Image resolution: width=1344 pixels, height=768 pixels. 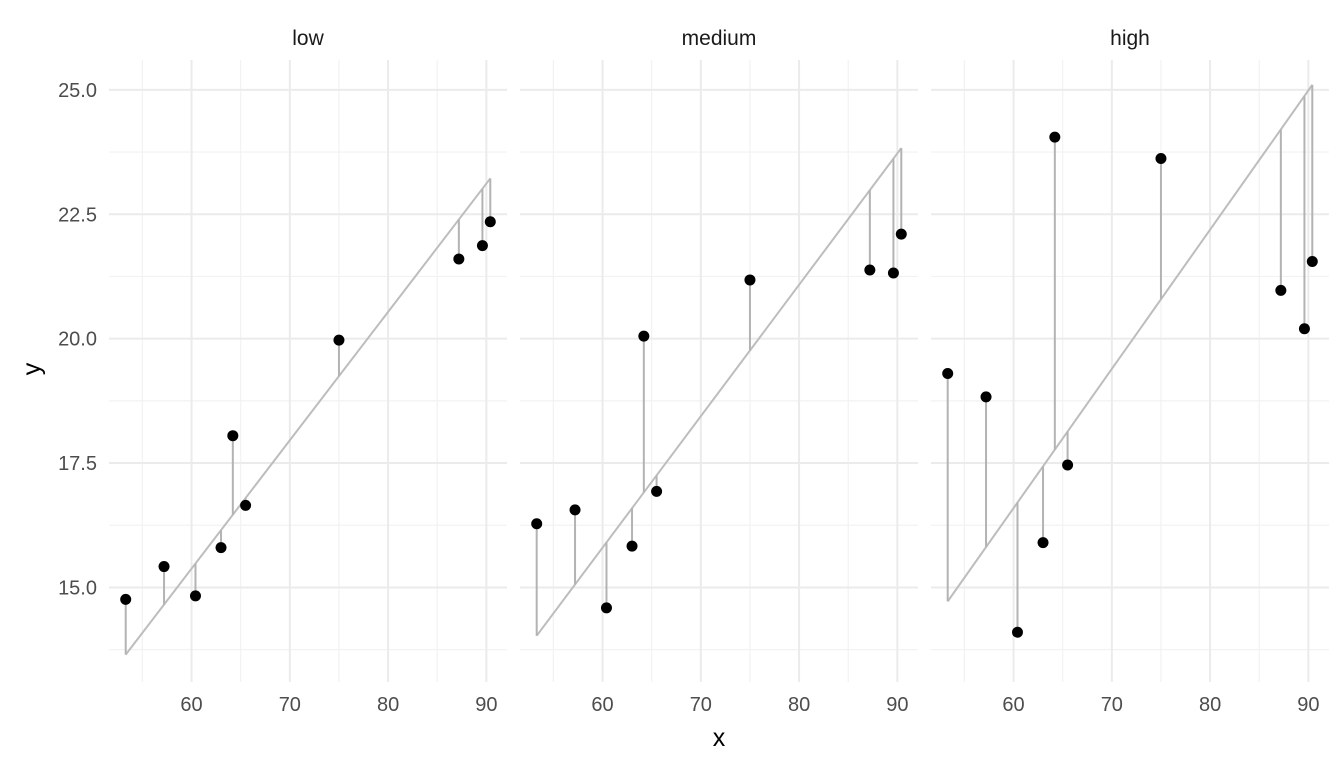 What do you see at coordinates (719, 38) in the screenshot?
I see `facet-label-medium: medium` at bounding box center [719, 38].